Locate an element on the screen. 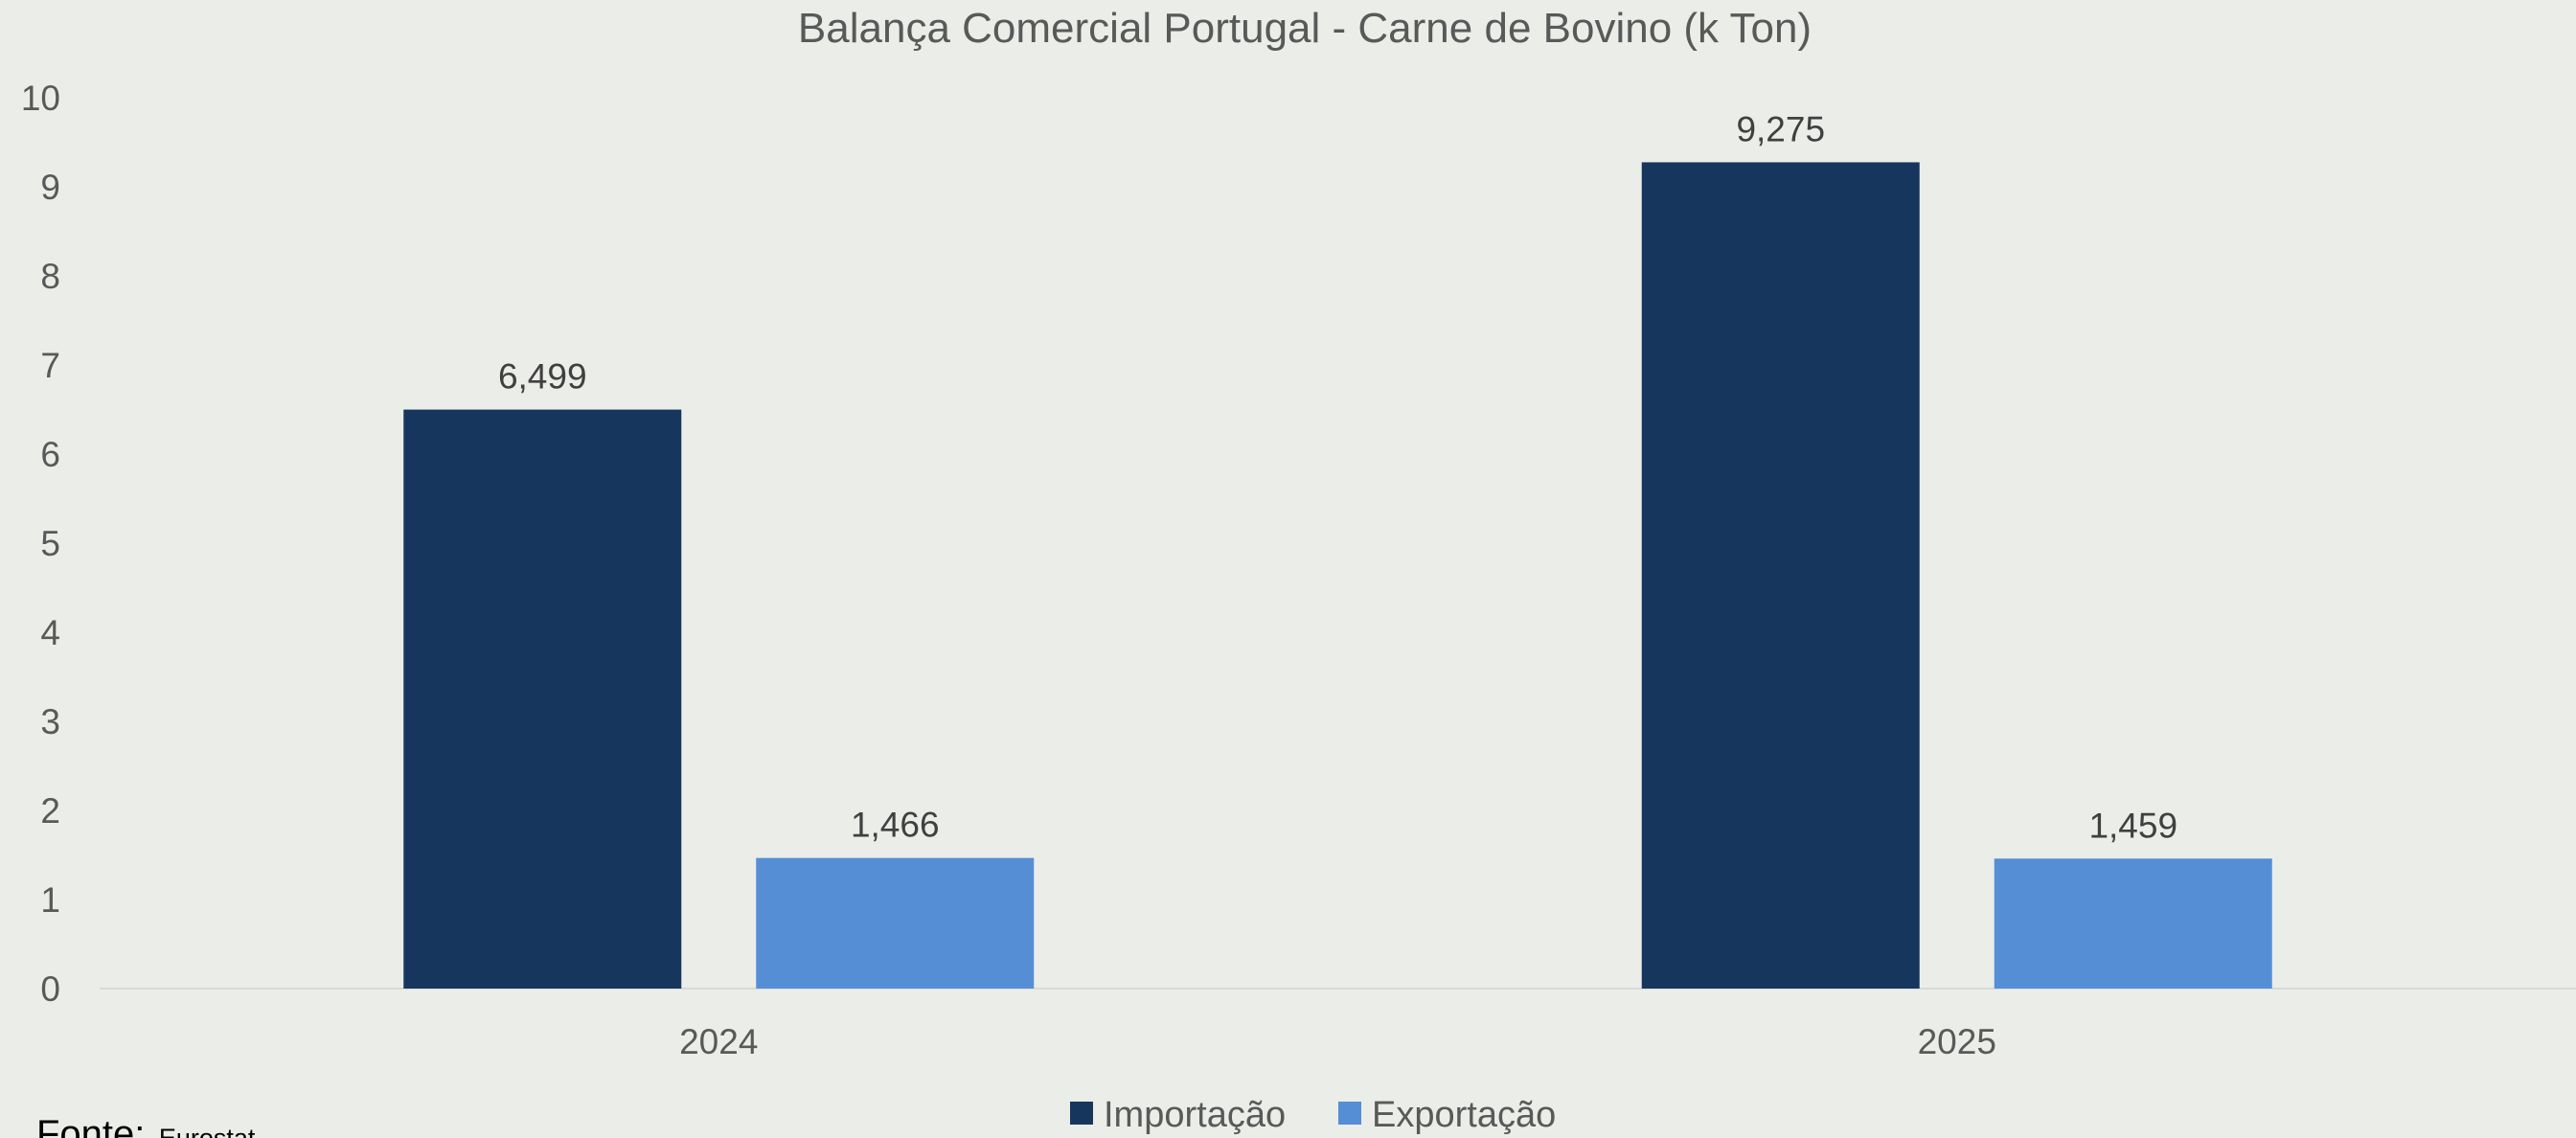 This screenshot has height=1138, width=2576. source-name: Eurostat is located at coordinates (208, 1131).